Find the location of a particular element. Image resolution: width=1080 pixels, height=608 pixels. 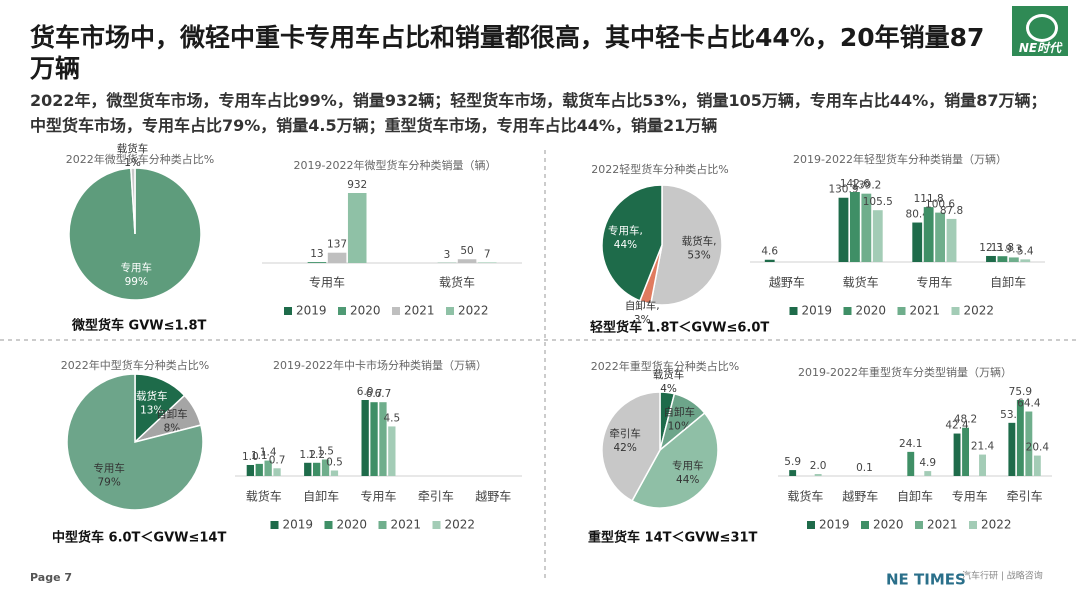

x-tick-label: 专用车 is located at coordinates (327, 282).